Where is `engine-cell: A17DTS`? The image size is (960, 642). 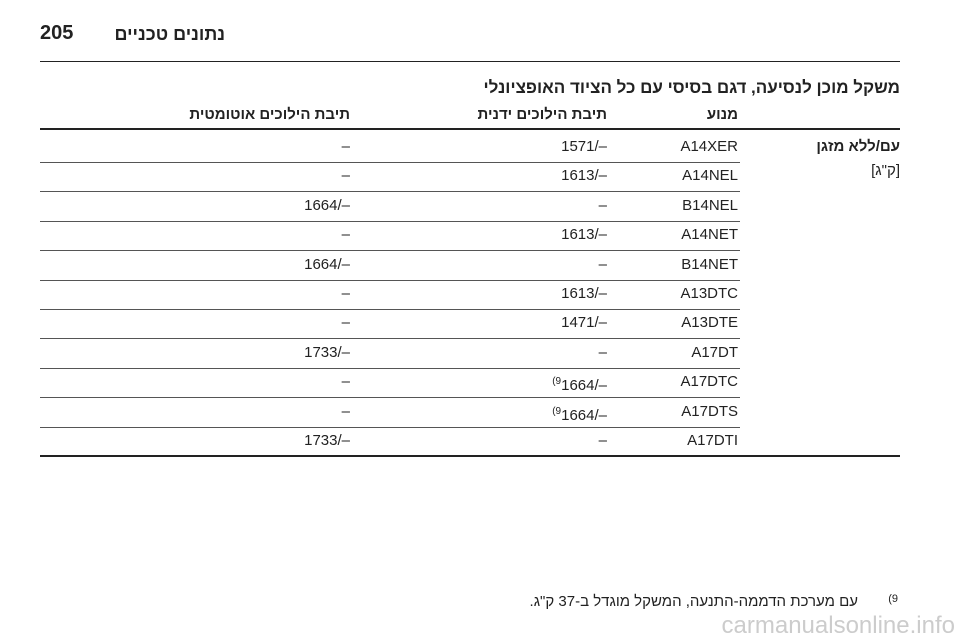 engine-cell: A17DTS is located at coordinates (709, 411).